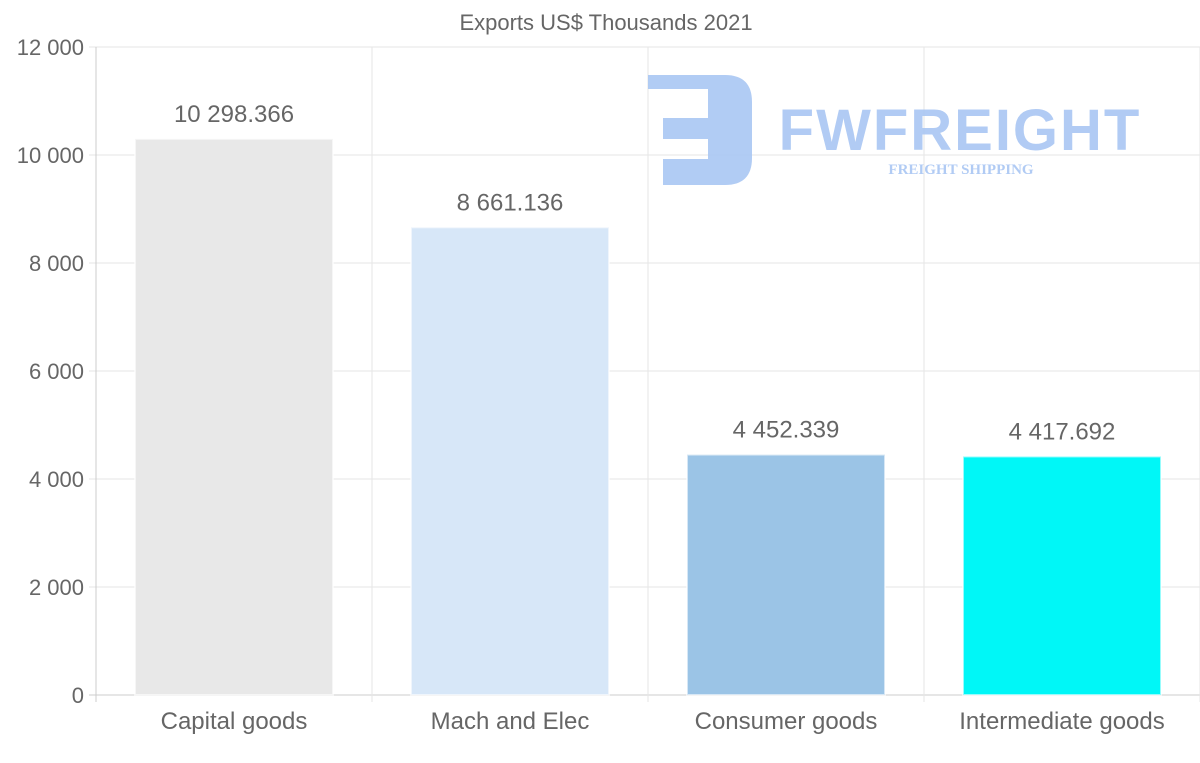 This screenshot has width=1200, height=763. What do you see at coordinates (1062, 576) in the screenshot?
I see `bar-intermediate-goods` at bounding box center [1062, 576].